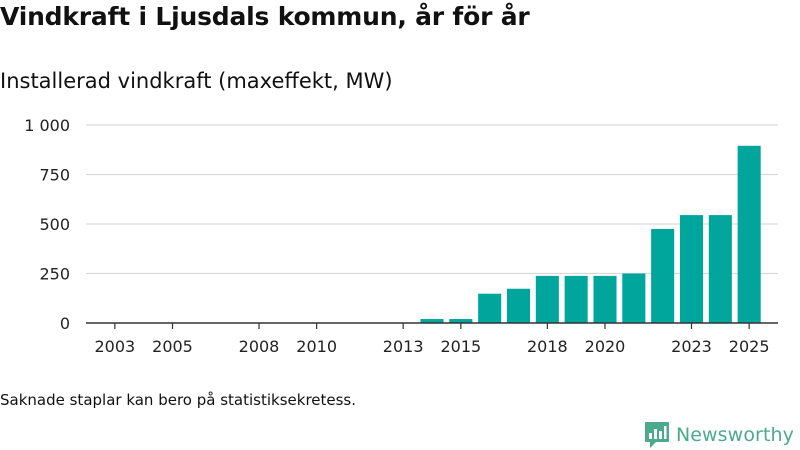 The height and width of the screenshot is (450, 800). What do you see at coordinates (749, 234) in the screenshot?
I see `bar-2025` at bounding box center [749, 234].